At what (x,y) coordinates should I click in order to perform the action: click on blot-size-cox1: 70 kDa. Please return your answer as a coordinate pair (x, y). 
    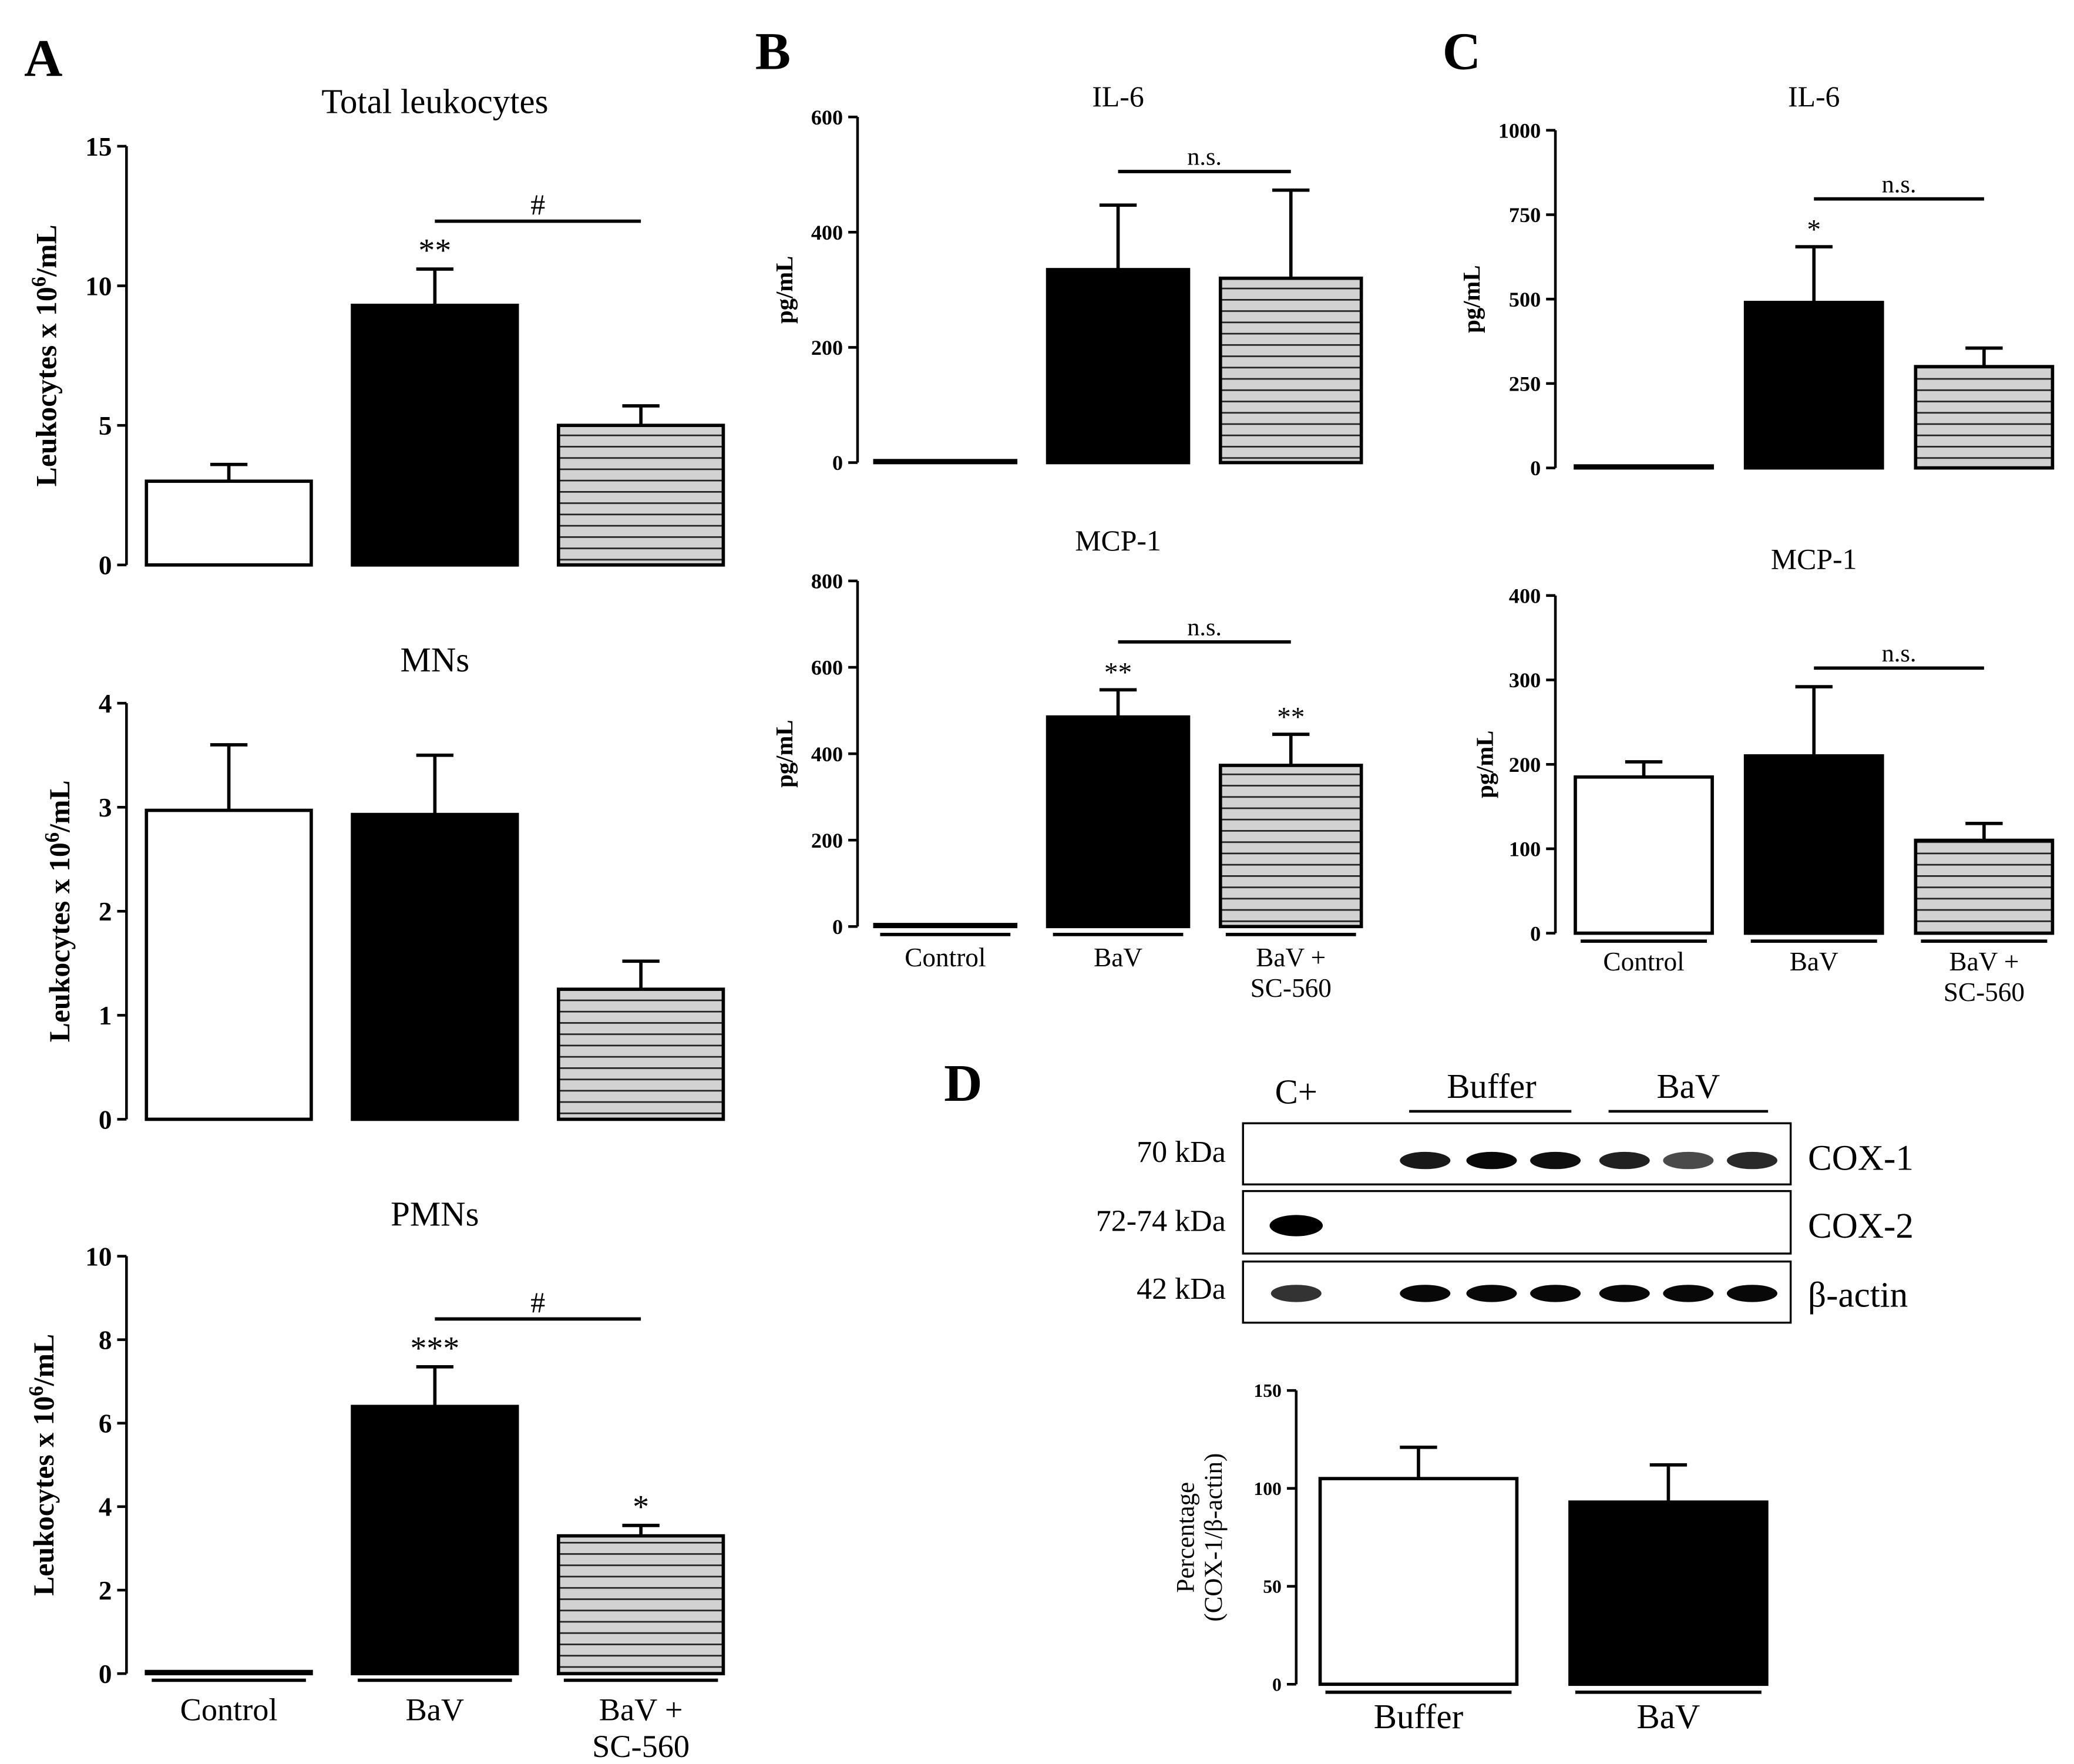
    Looking at the image, I should click on (1181, 1152).